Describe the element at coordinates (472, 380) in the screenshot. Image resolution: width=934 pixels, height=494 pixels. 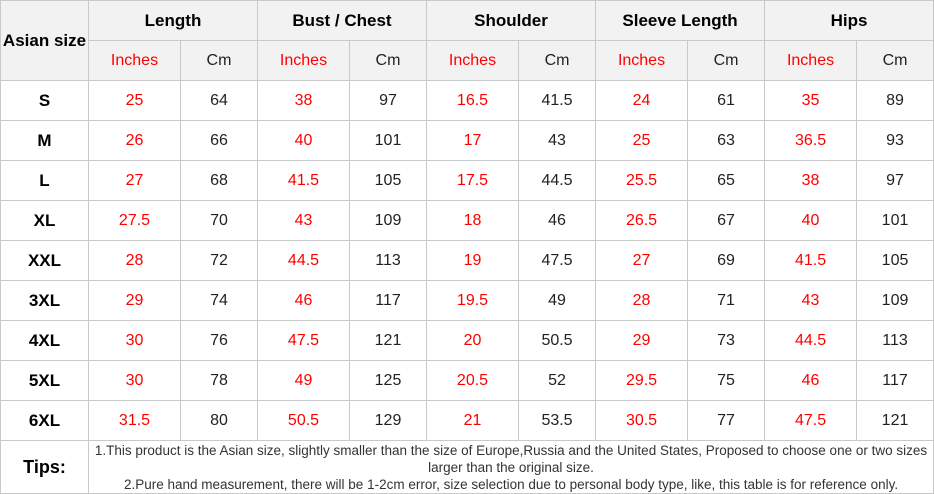
I see `inches-value: 20.5` at that location.